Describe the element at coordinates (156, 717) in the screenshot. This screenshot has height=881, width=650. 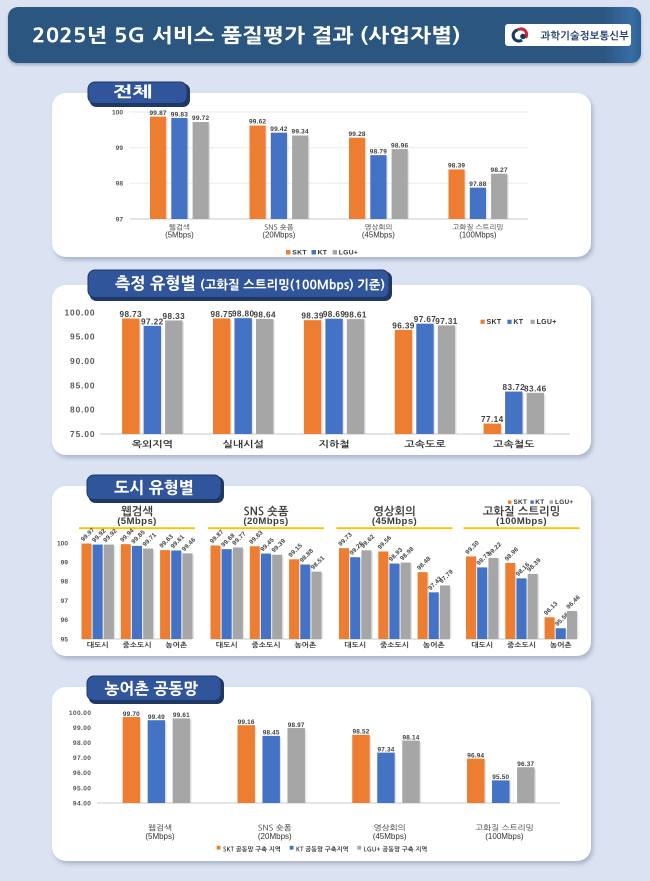
I see `svg-text: 99.49` at that location.